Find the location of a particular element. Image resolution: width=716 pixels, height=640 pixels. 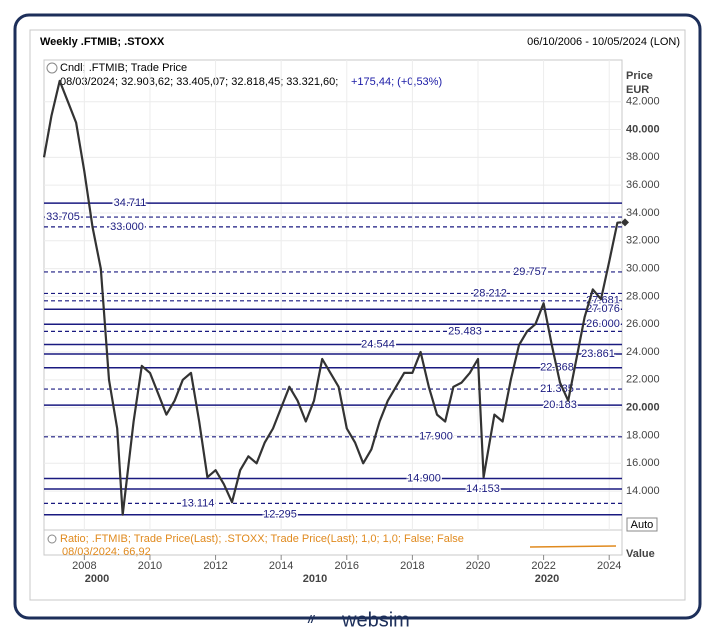

y-tick-label: 40.000 is located at coordinates (643, 129).